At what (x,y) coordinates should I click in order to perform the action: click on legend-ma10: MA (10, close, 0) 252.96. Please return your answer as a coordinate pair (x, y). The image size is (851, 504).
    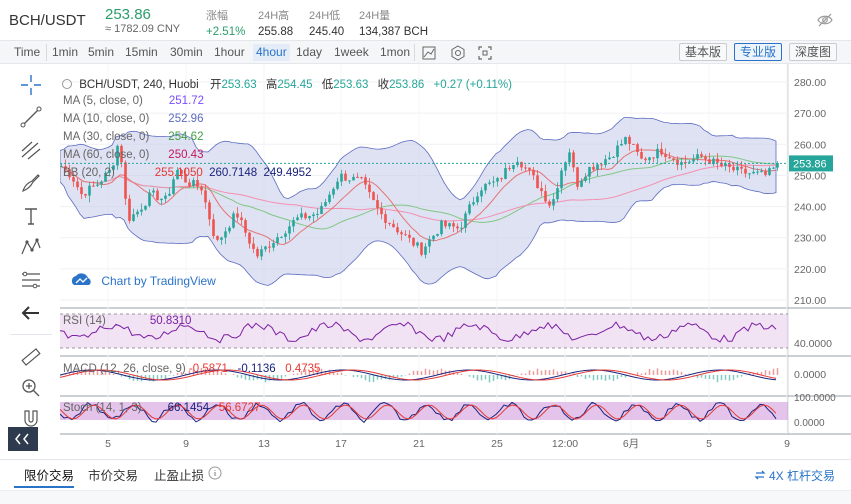
    Looking at the image, I should click on (133, 119).